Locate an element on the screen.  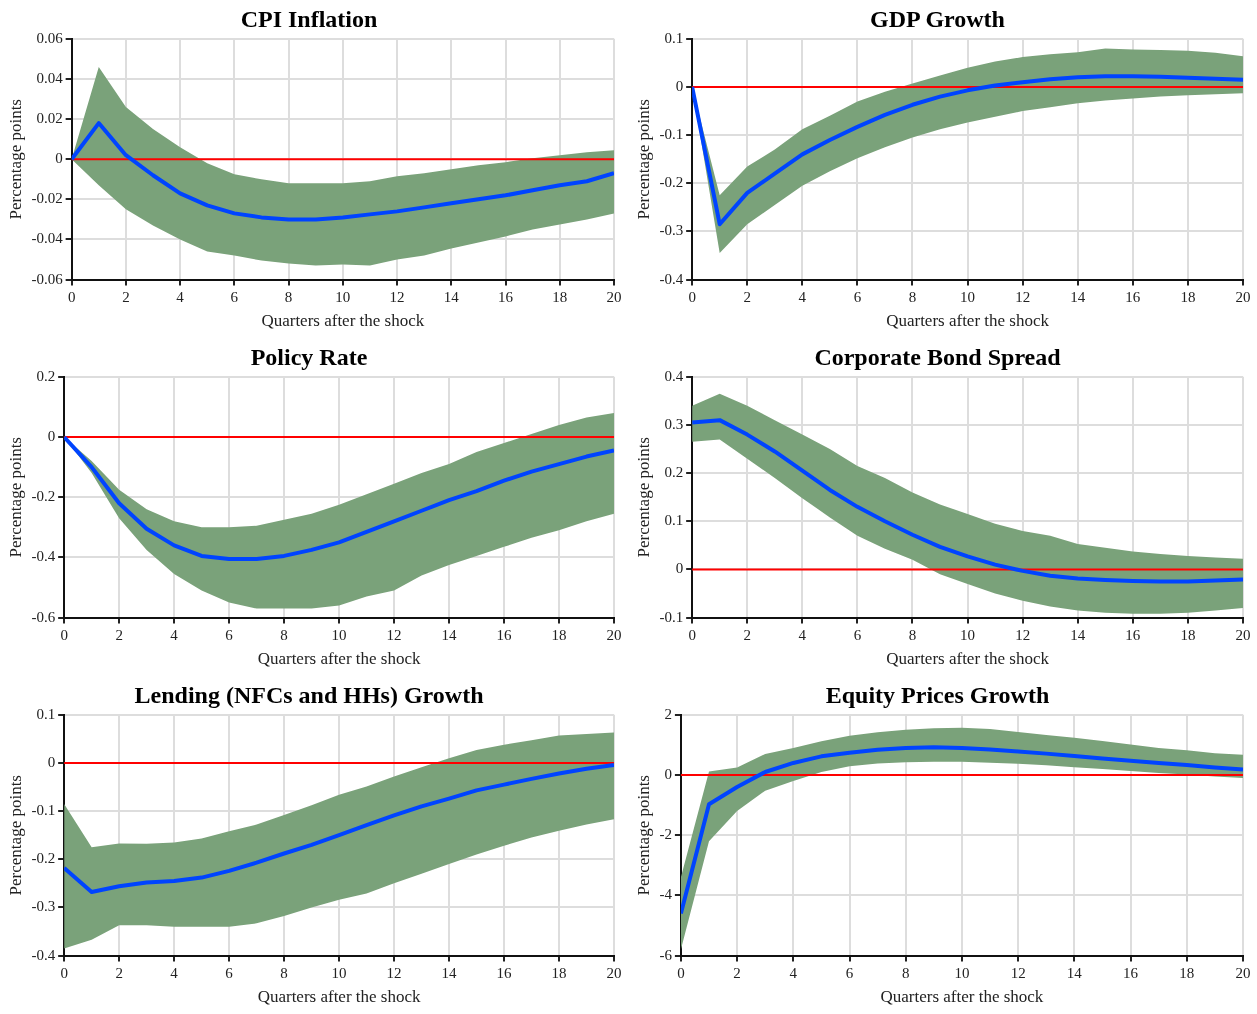
y-tick-label: 0.02 is located at coordinates (49, 118).